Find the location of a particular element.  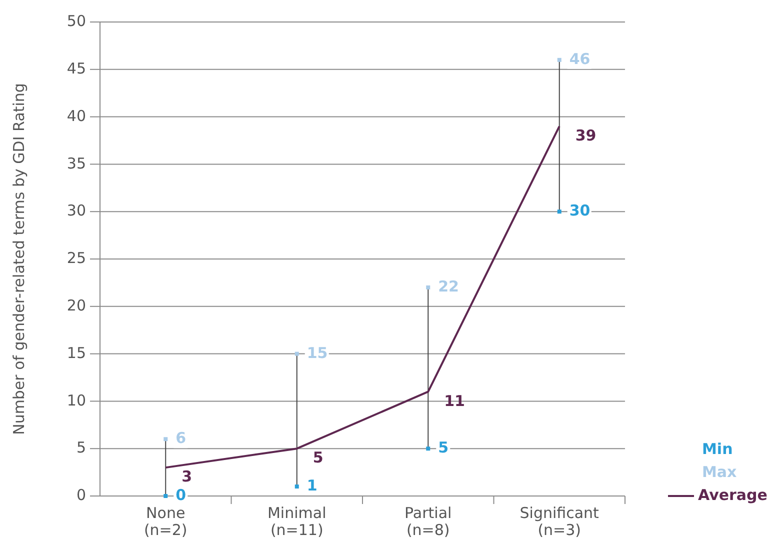

y-tick-label: 40 is located at coordinates (76, 115).